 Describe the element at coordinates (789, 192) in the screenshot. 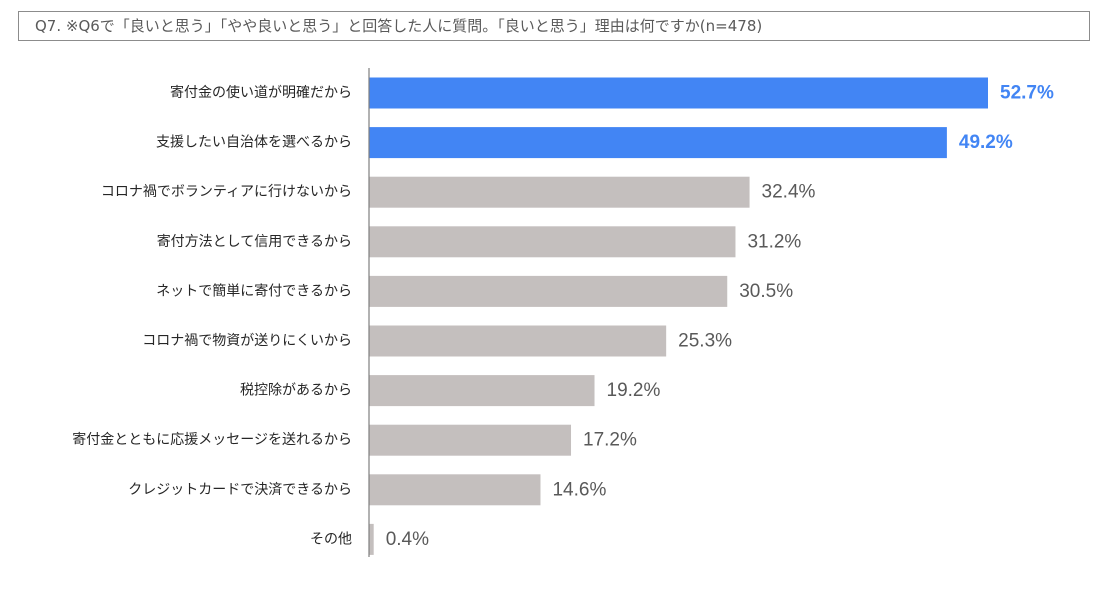

I see `value-label-2: 32.4%` at that location.